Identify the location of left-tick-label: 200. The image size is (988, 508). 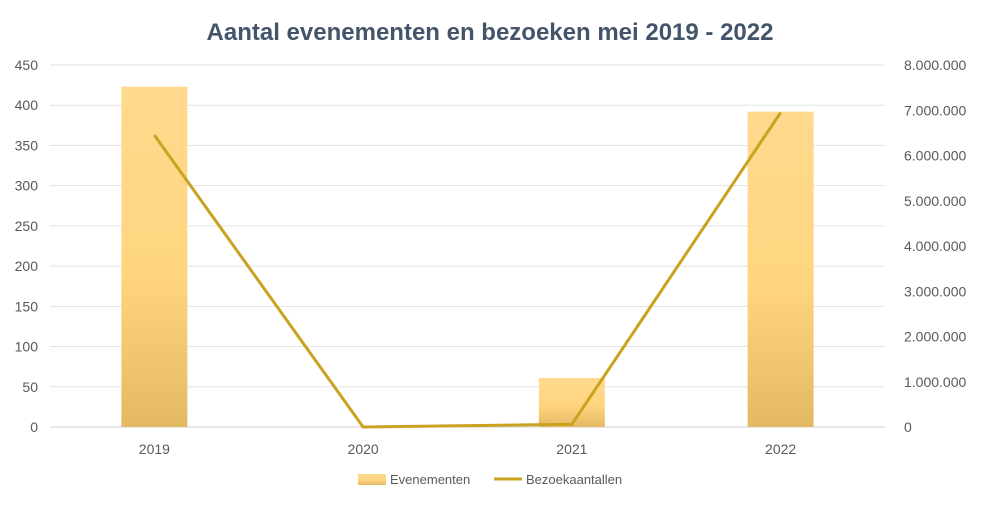
(27, 266).